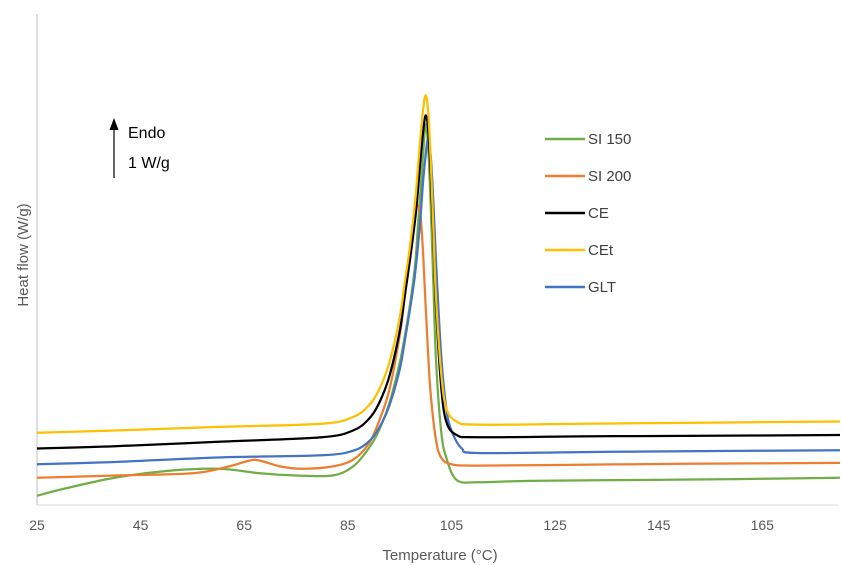 This screenshot has height=565, width=841. Describe the element at coordinates (452, 525) in the screenshot. I see `x-tick-label: 105` at that location.